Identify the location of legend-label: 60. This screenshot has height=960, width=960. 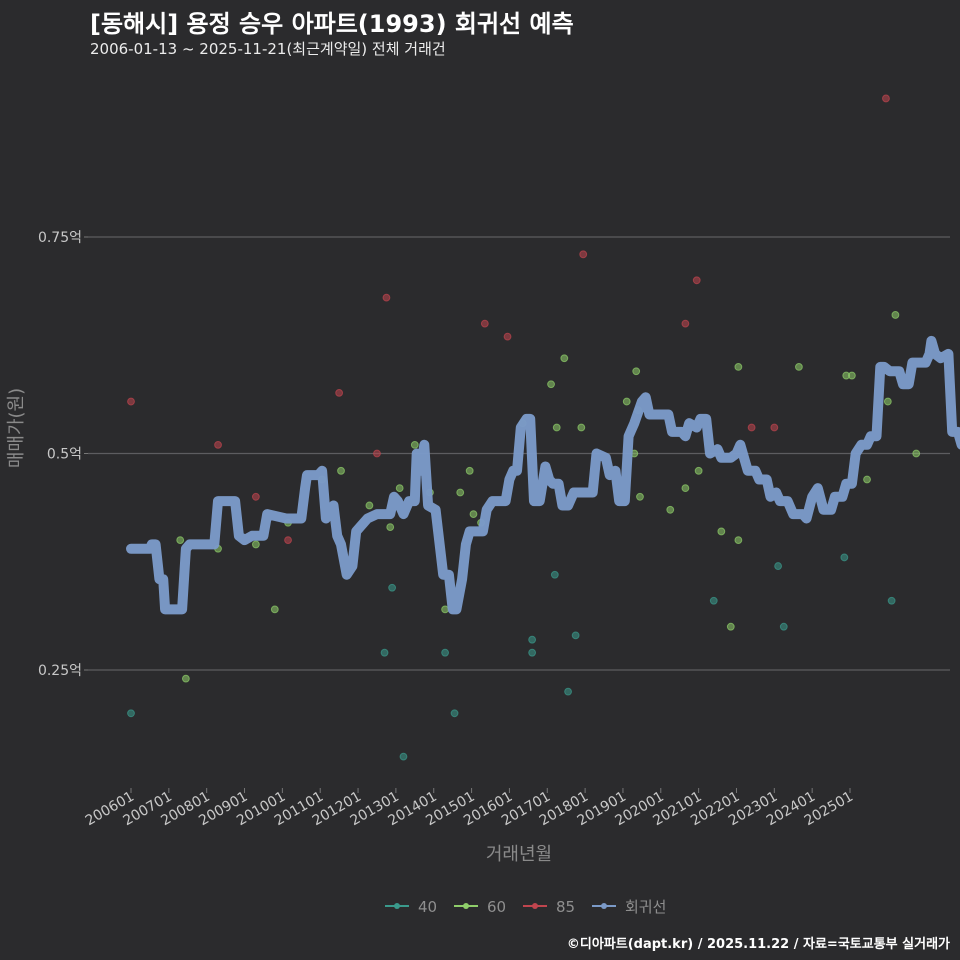
(496, 907).